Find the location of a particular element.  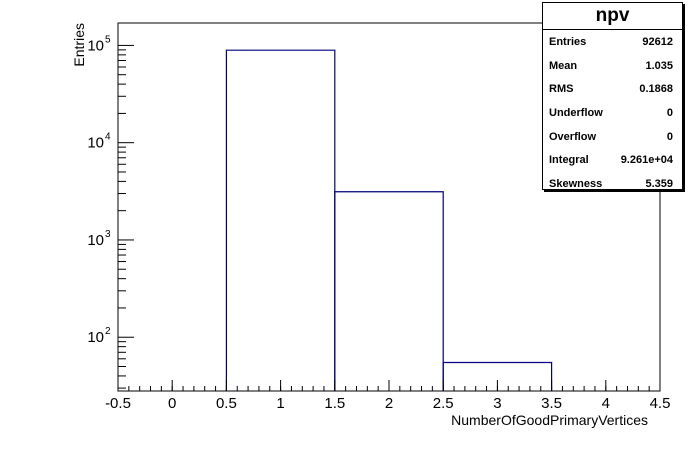

stats-row-value: 5.359 is located at coordinates (659, 183).